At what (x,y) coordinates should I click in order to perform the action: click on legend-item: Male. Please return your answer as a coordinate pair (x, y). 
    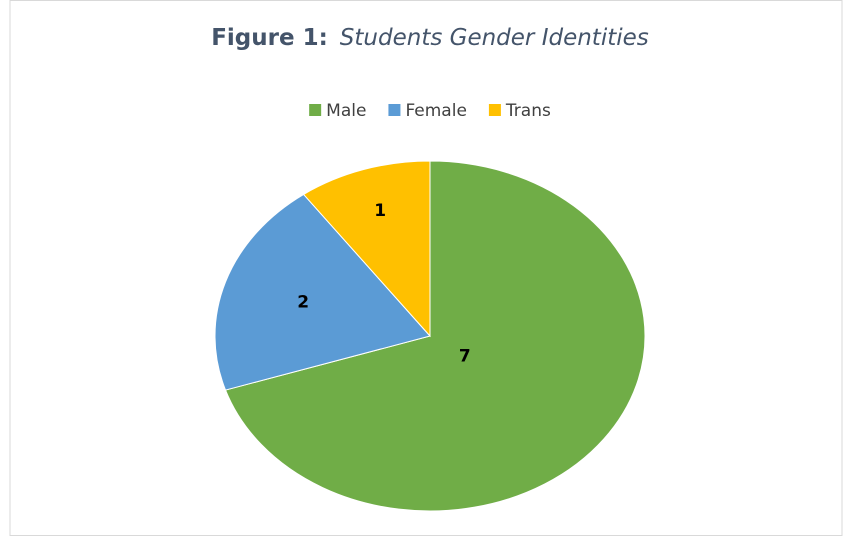
    Looking at the image, I should click on (337, 111).